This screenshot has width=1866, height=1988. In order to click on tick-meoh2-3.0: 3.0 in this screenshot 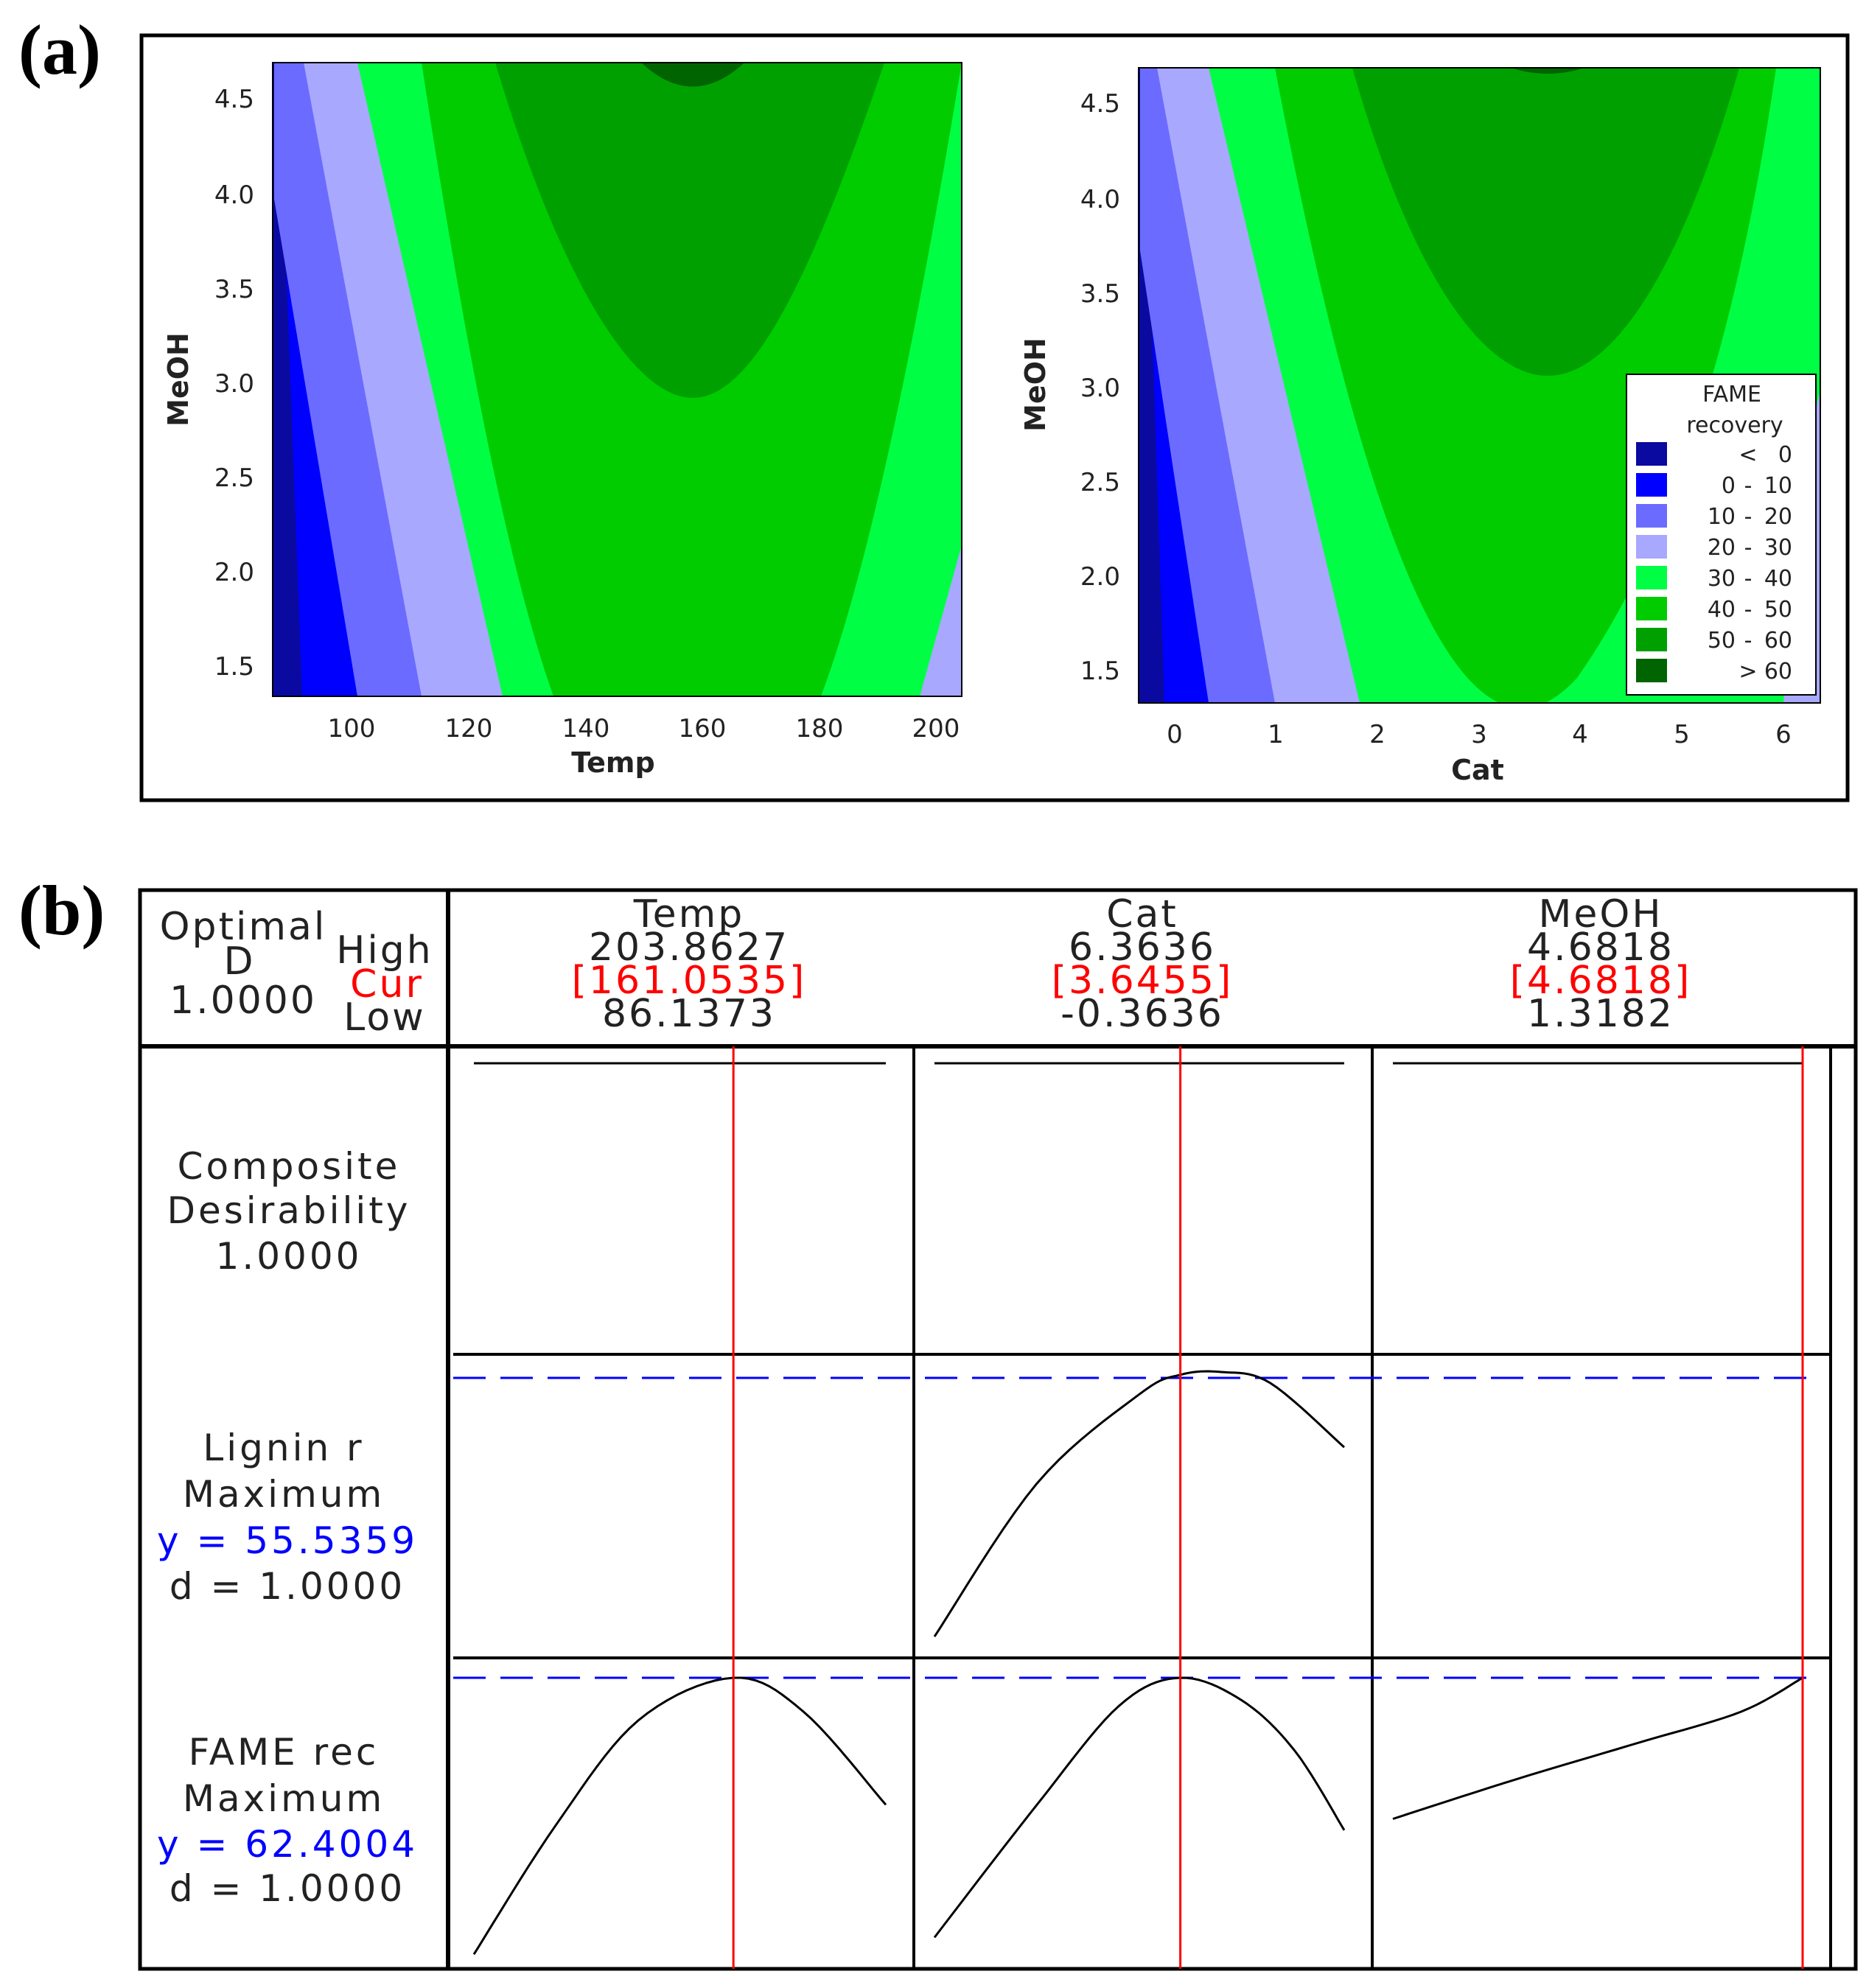, I will do `click(1100, 388)`.